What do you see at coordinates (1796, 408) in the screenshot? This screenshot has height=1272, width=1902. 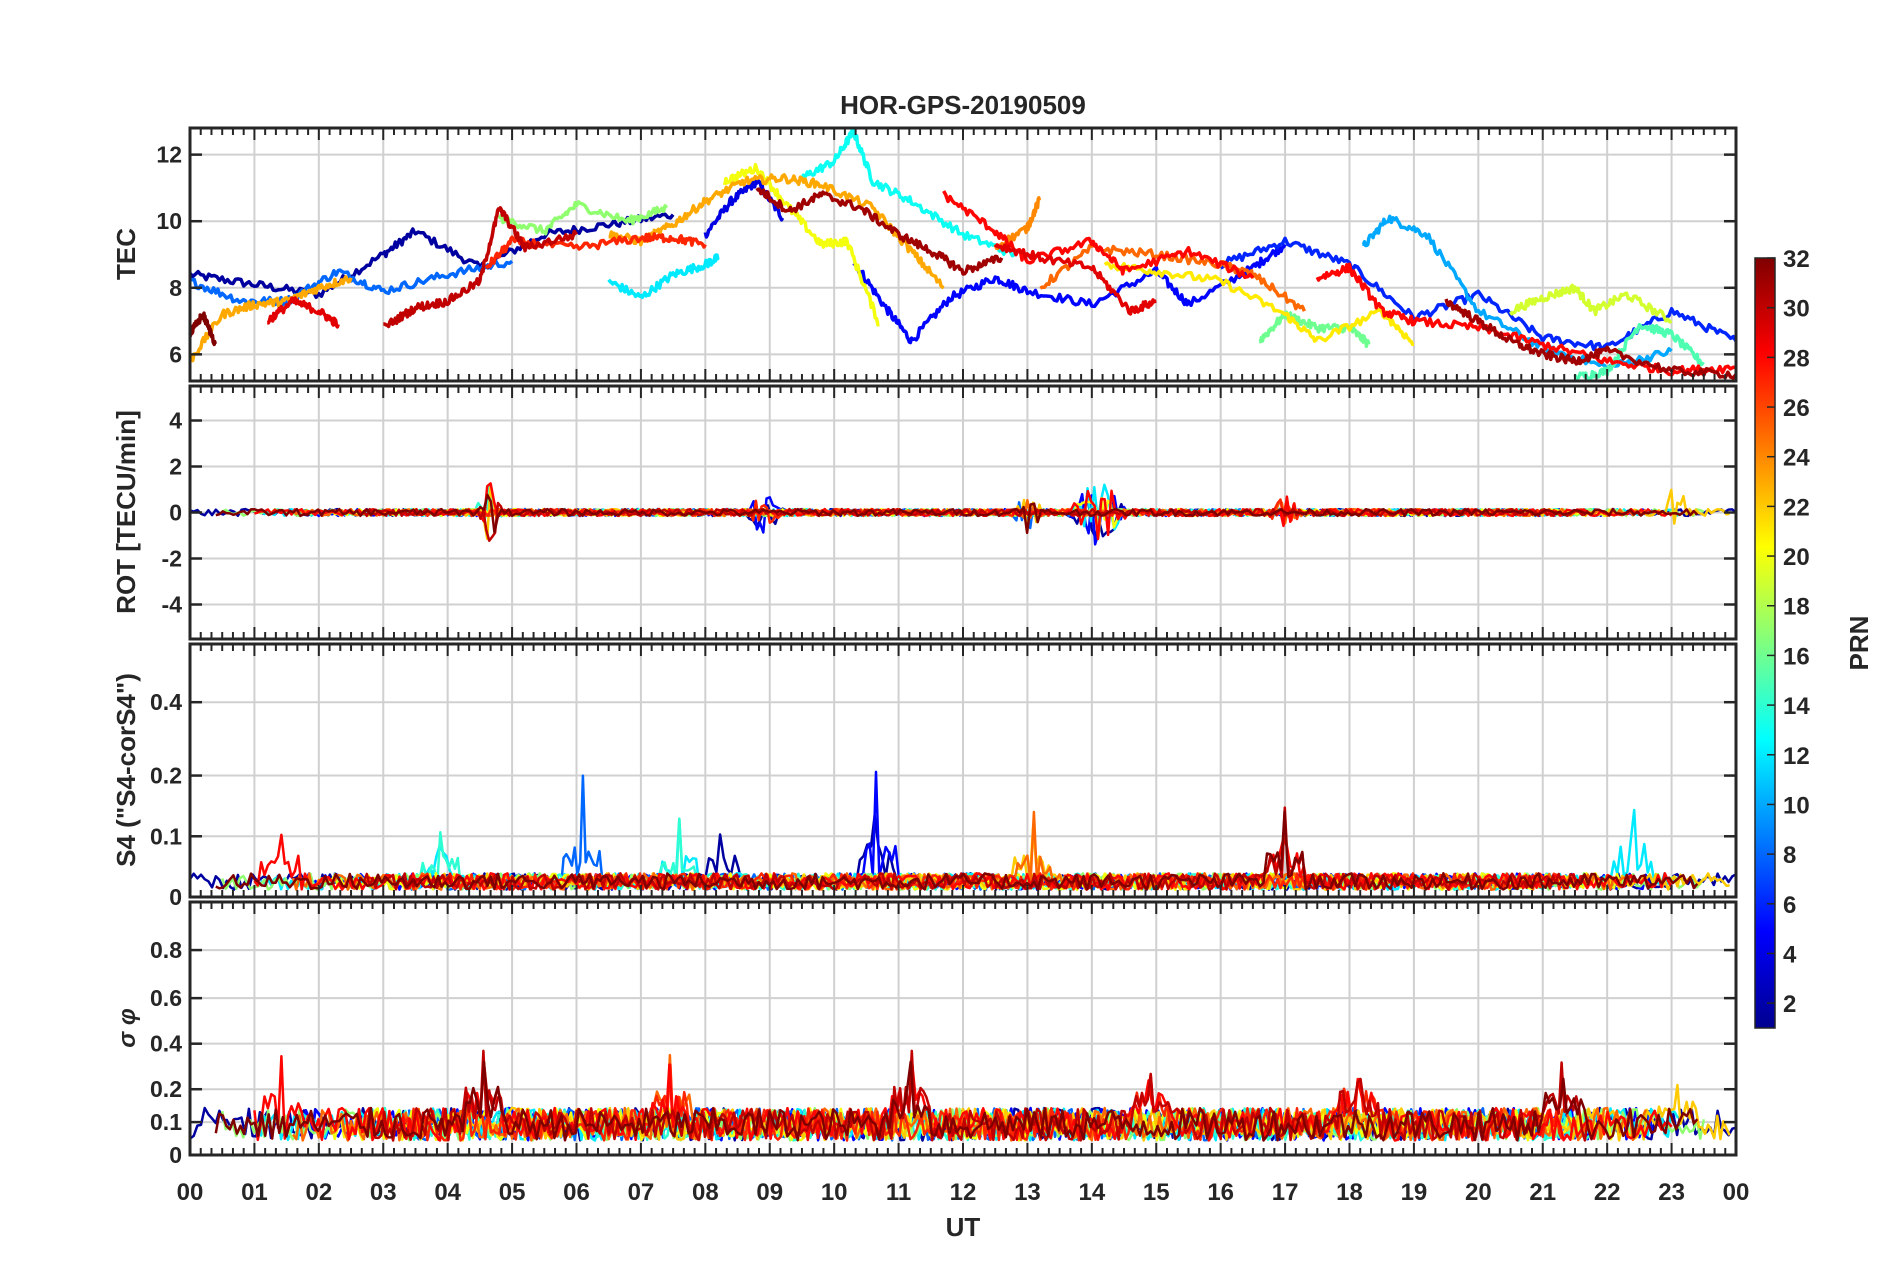 I see `colorbar-tick-label: 26` at bounding box center [1796, 408].